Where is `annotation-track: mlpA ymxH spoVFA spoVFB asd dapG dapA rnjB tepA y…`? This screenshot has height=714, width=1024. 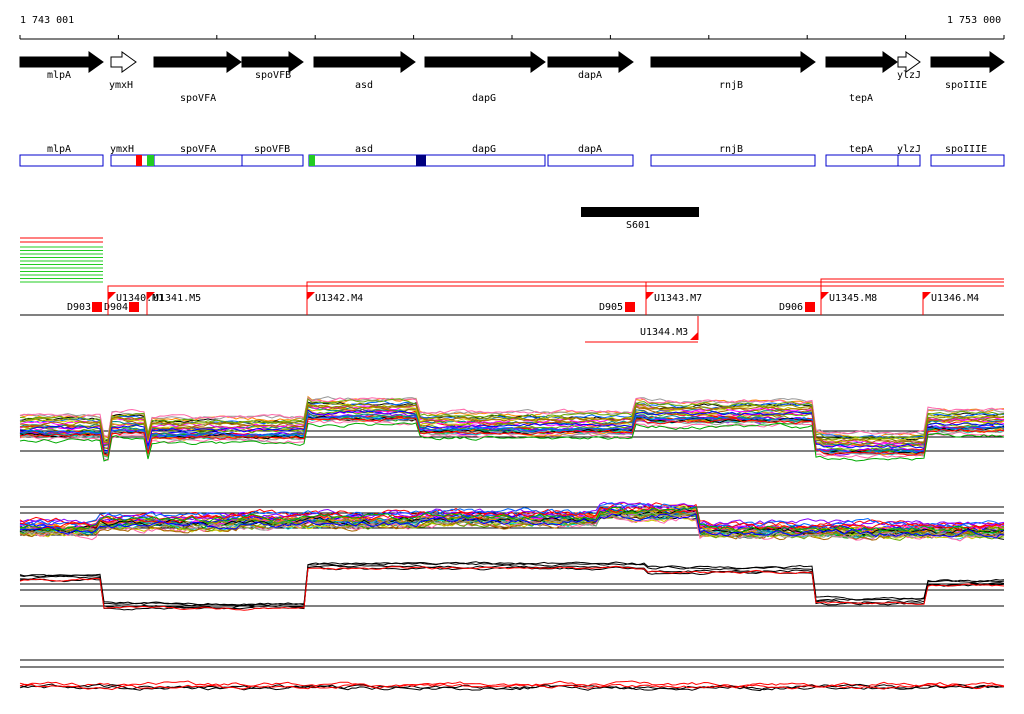 annotation-track: mlpA ymxH spoVFA spoVFB asd dapG dapA rnjB tepA y… is located at coordinates (512, 155).